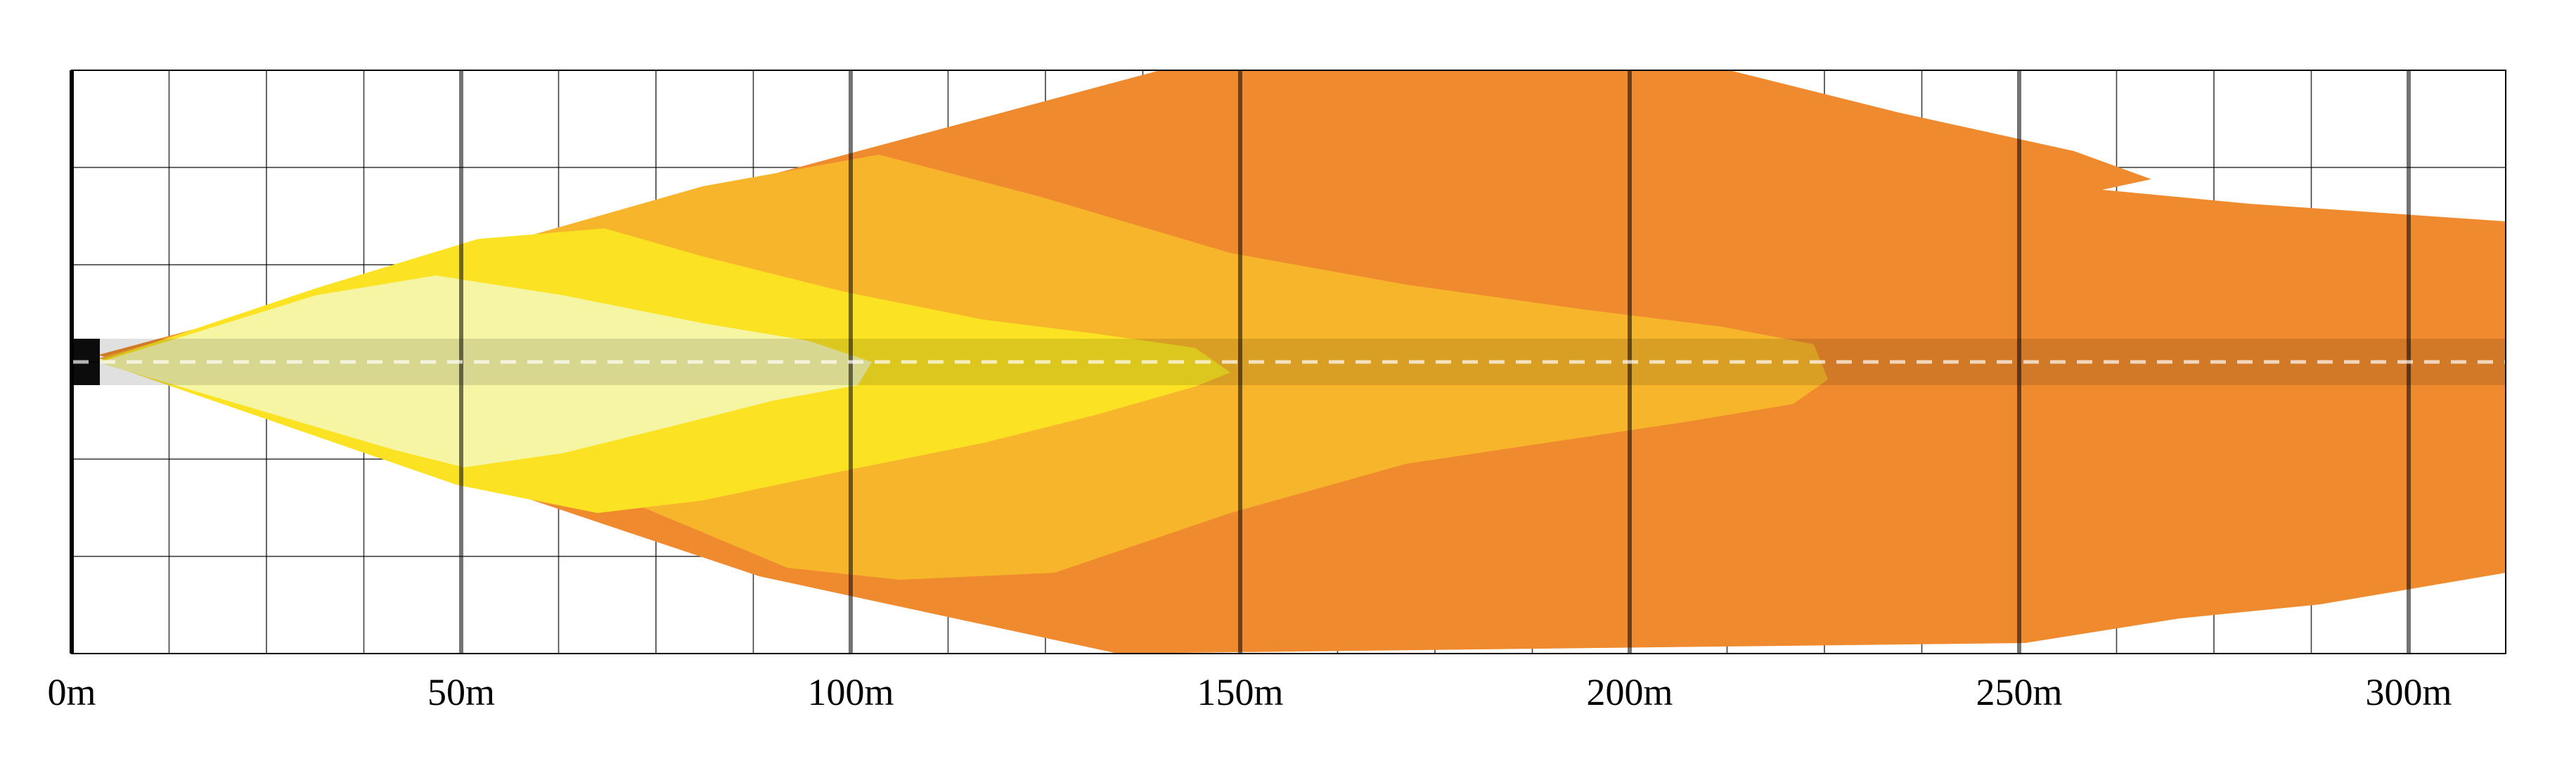 The width and height of the screenshot is (2576, 766). I want to click on tick-label-250m: 250m, so click(2019, 692).